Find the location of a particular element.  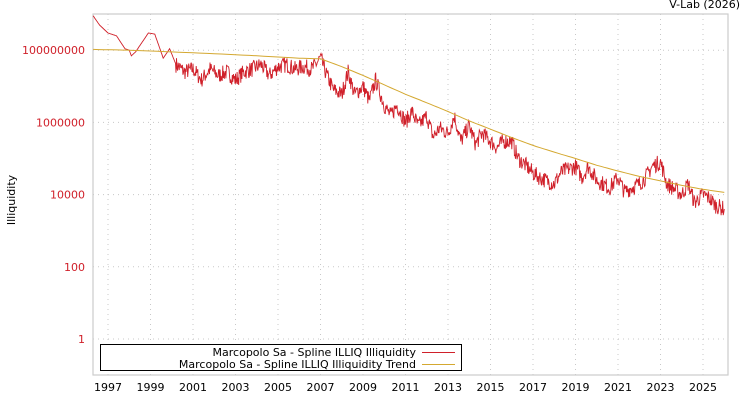

x-tick-label: 2019 is located at coordinates (576, 387).